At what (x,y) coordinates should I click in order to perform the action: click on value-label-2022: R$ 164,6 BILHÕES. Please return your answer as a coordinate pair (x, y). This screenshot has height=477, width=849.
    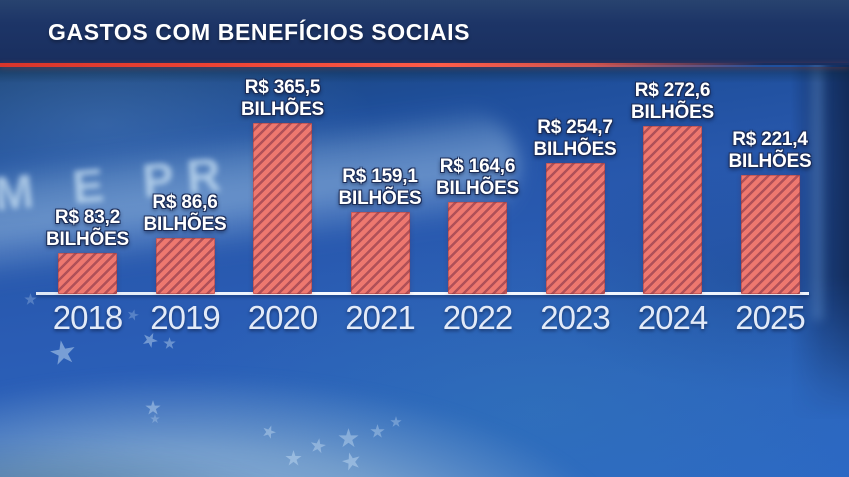
    Looking at the image, I should click on (478, 178).